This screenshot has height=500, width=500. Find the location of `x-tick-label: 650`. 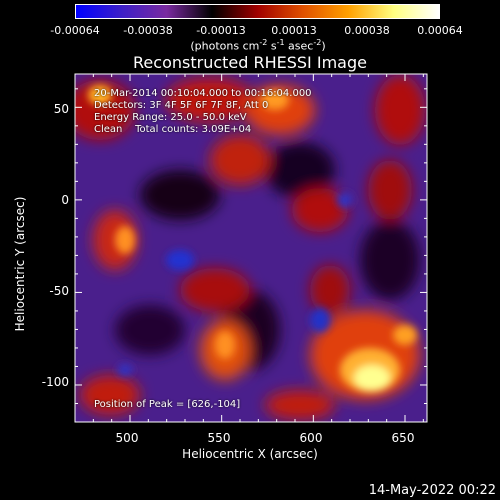

x-tick-label: 650 is located at coordinates (403, 438).